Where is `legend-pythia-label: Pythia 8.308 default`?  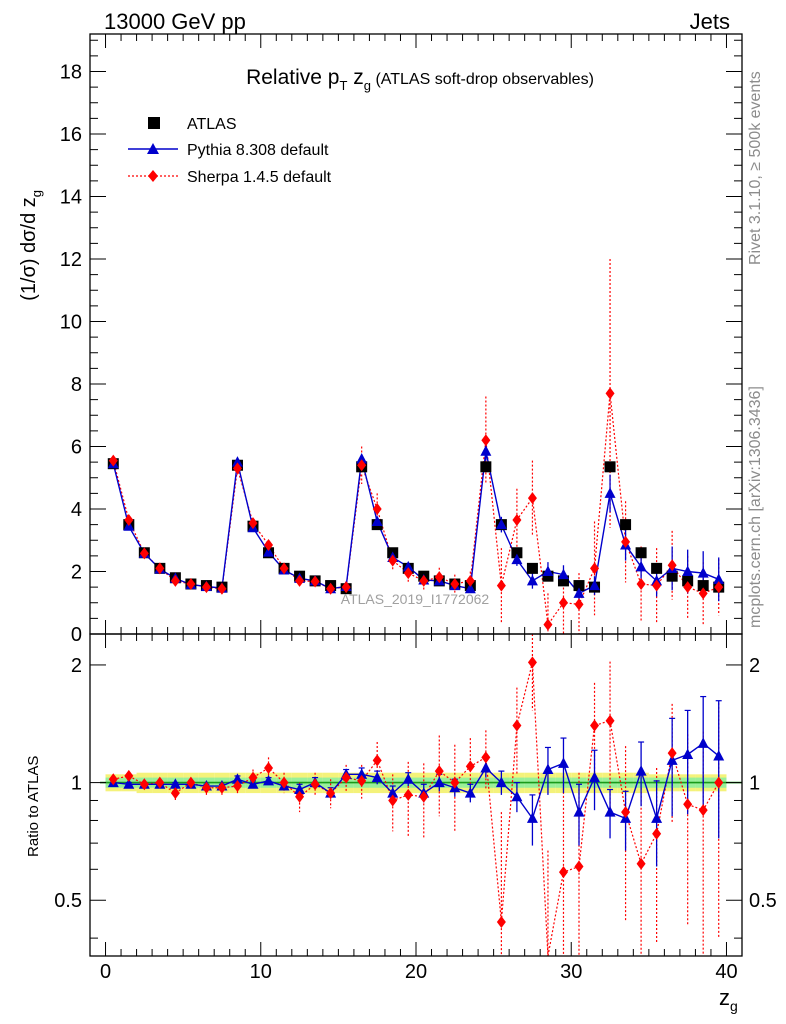
legend-pythia-label: Pythia 8.308 default is located at coordinates (258, 150).